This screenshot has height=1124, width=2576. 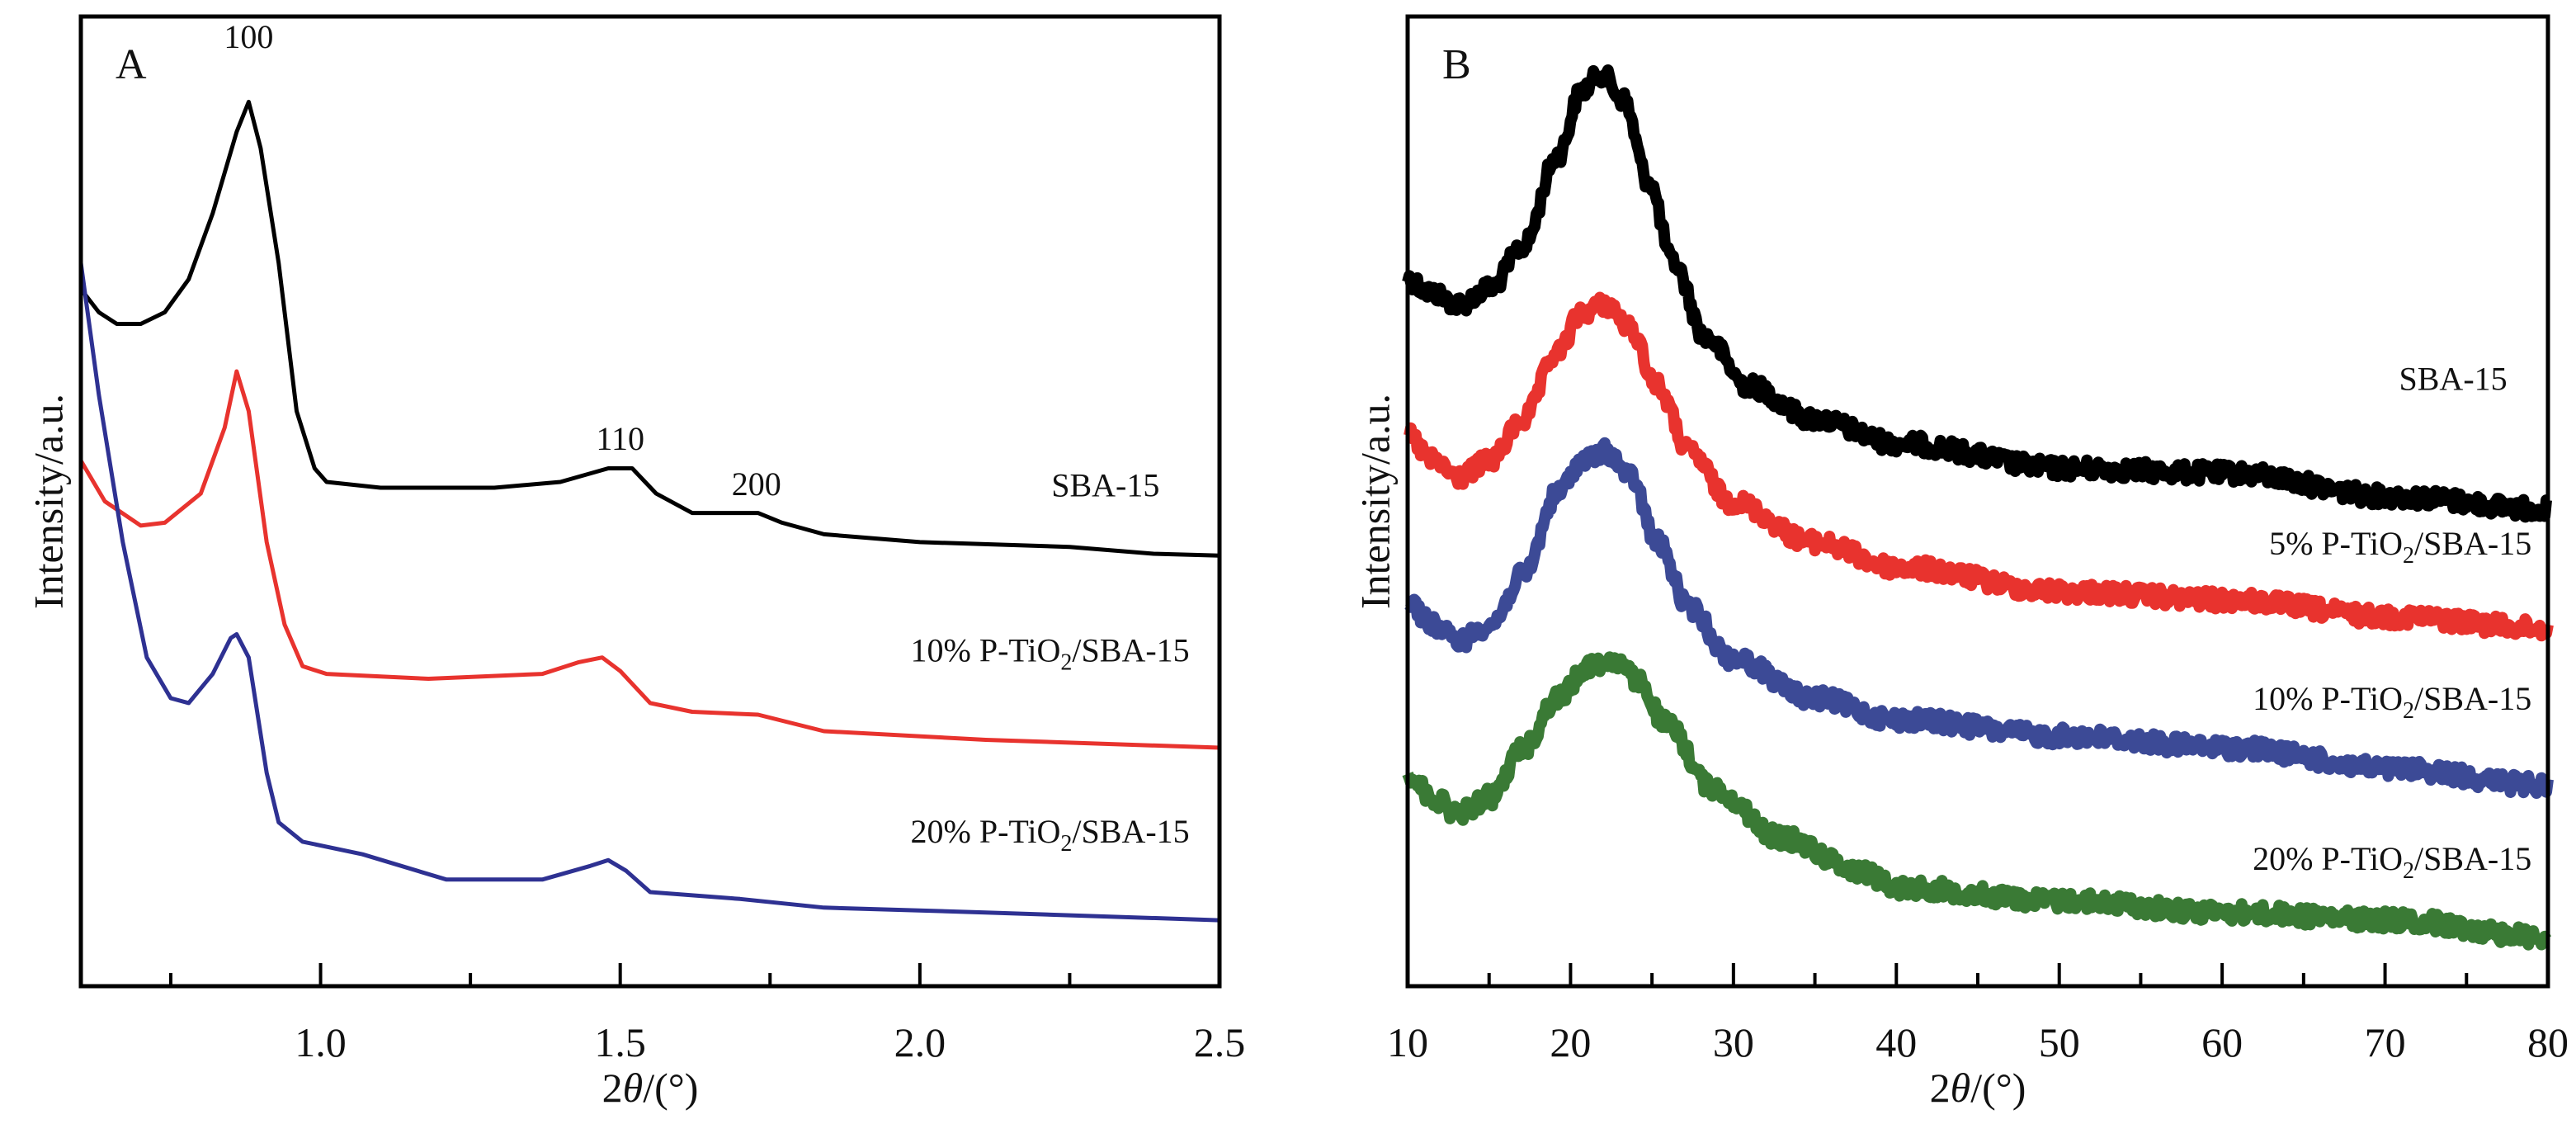 What do you see at coordinates (321, 1042) in the screenshot?
I see `x-tick-label: 1.0` at bounding box center [321, 1042].